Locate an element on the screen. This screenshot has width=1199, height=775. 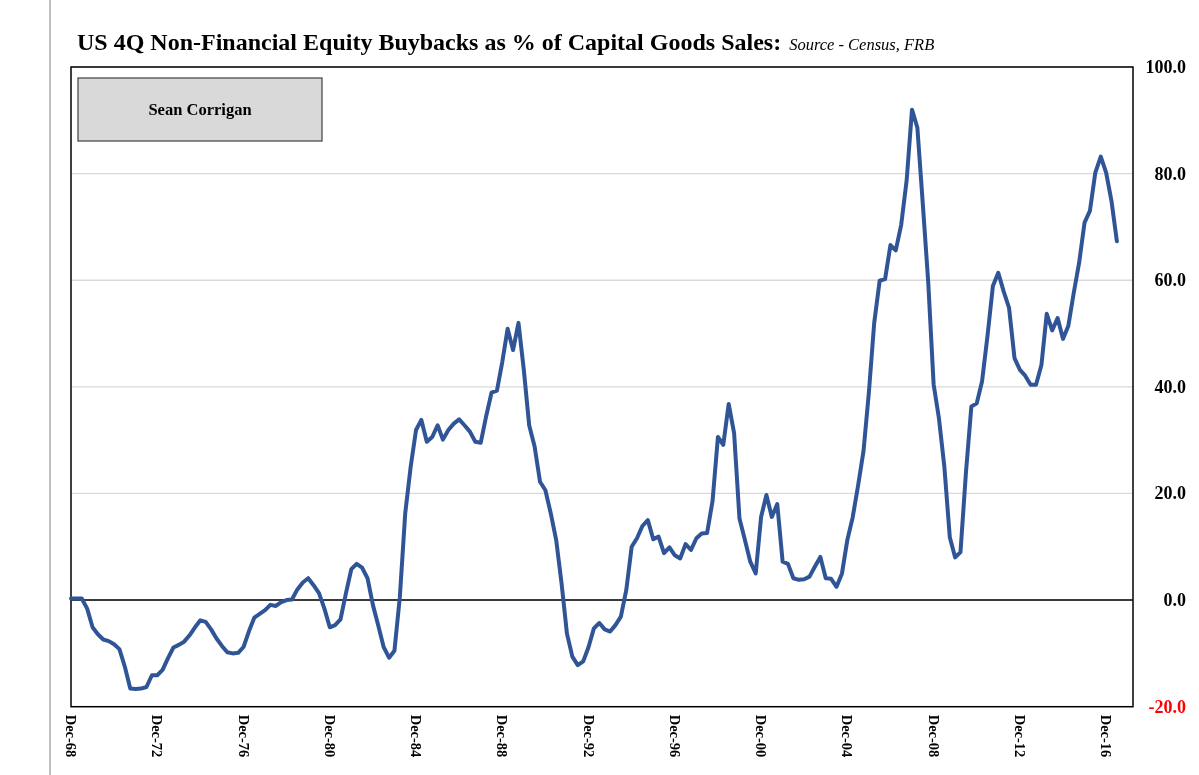
x-tick-label: Dec-92 is located at coordinates (588, 736).